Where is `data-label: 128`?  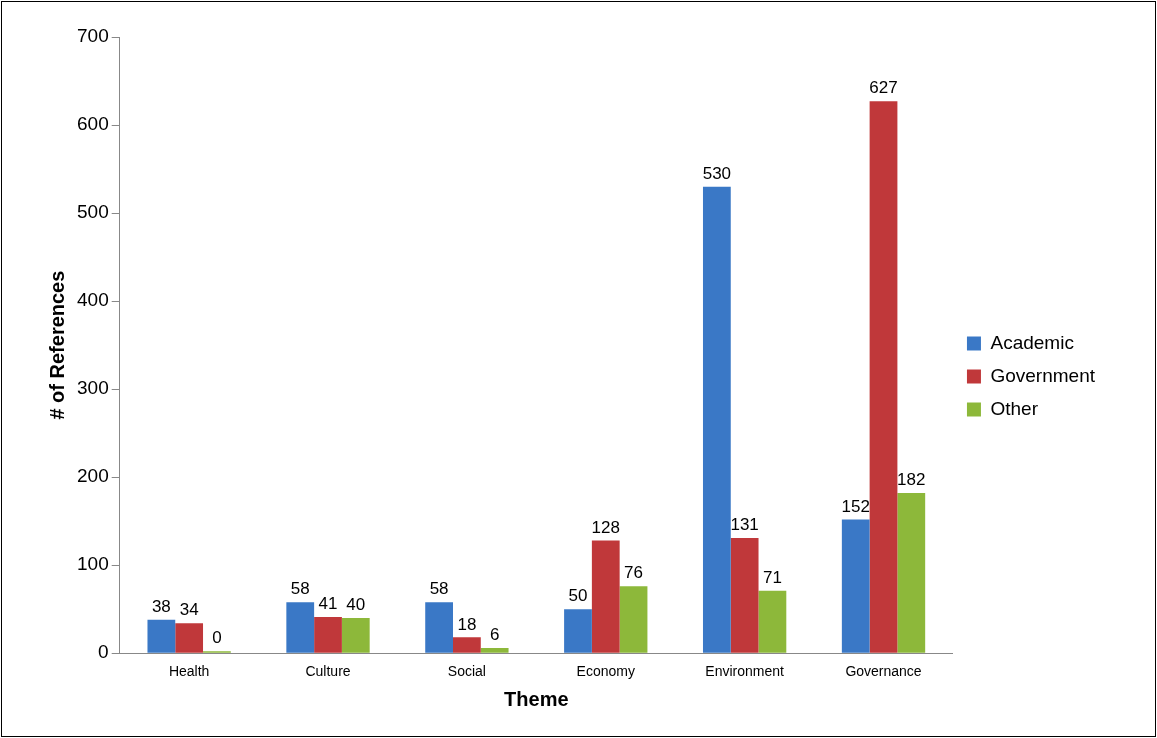
data-label: 128 is located at coordinates (605, 527).